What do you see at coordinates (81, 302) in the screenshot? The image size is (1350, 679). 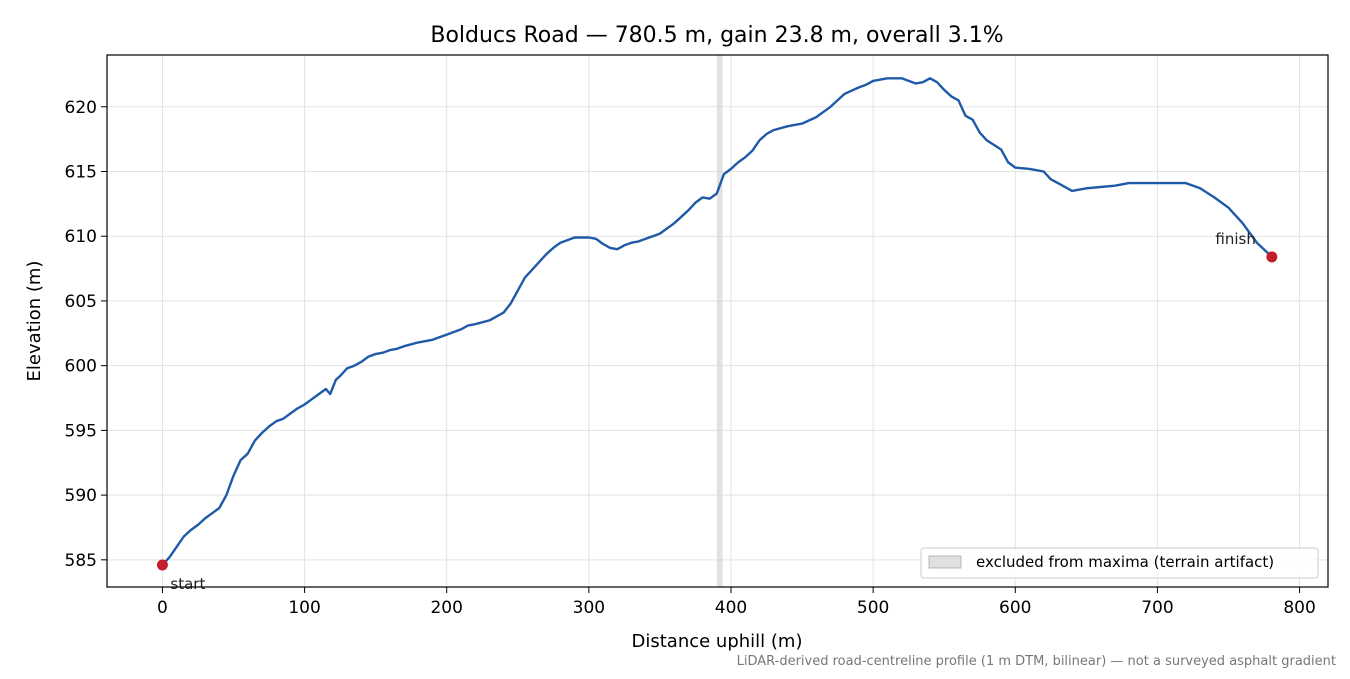 I see `y-tick-label: 605` at bounding box center [81, 302].